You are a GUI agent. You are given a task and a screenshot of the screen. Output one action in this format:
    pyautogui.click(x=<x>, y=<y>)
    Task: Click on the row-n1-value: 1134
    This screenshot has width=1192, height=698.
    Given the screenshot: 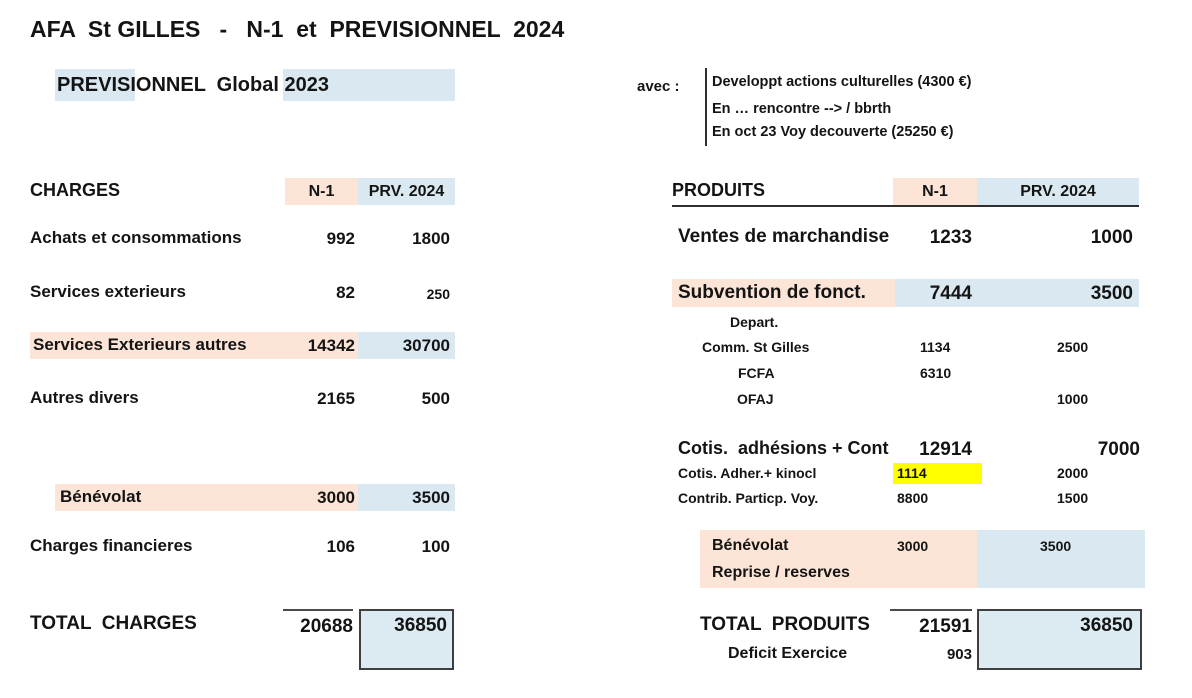 What is the action you would take?
    pyautogui.click(x=935, y=347)
    